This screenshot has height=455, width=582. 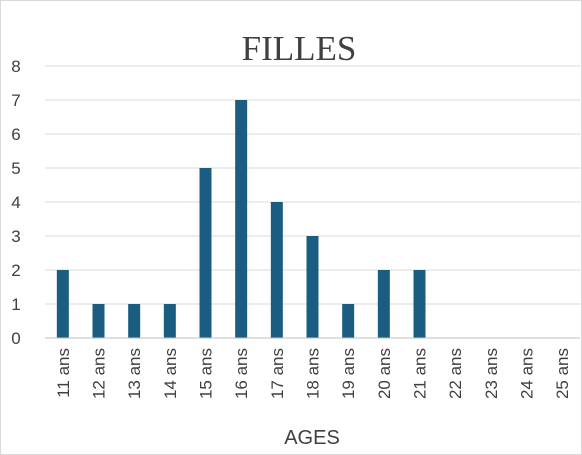 What do you see at coordinates (562, 373) in the screenshot?
I see `x-tick-label: 25 ans` at bounding box center [562, 373].